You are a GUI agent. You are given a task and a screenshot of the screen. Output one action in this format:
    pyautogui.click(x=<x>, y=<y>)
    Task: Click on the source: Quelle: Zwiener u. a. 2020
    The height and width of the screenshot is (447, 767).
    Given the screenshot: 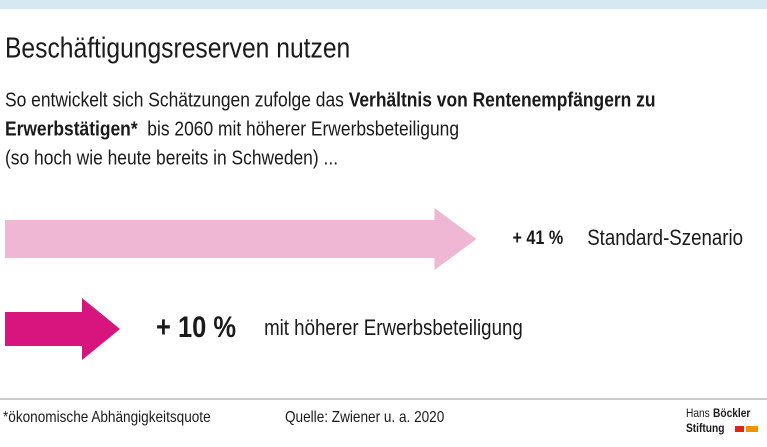 What is the action you would take?
    pyautogui.click(x=364, y=417)
    